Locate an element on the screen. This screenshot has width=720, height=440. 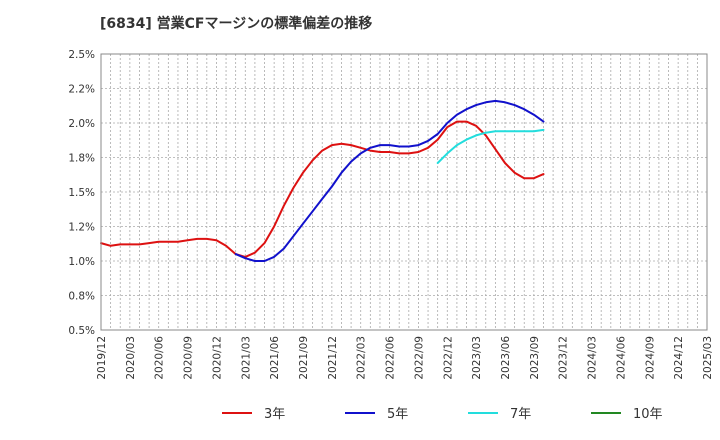
y-tick-label: 1.5% is located at coordinates (81, 193).